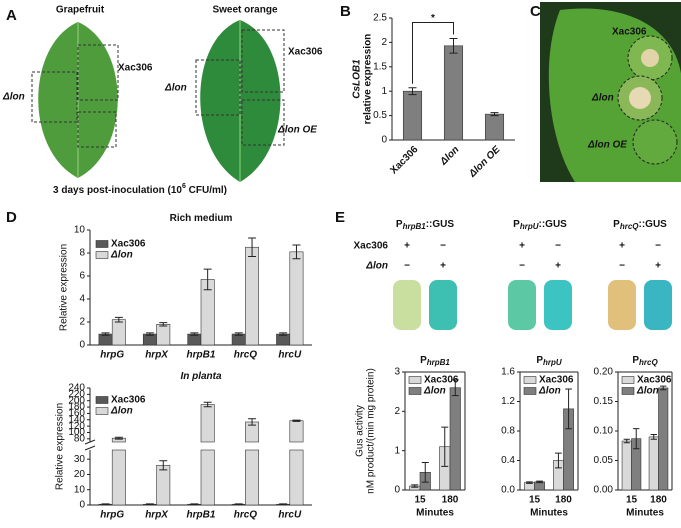 The image size is (681, 528). Describe the element at coordinates (484, 162) in the screenshot. I see `x-tick-label: Δlon OE` at that location.